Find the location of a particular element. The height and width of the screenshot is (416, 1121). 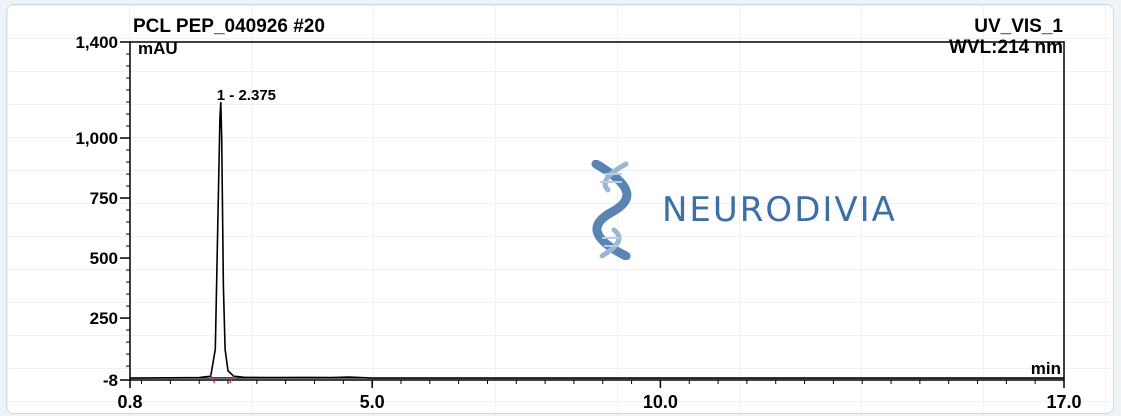

y-tick-label: 1,000 is located at coordinates (96, 138).